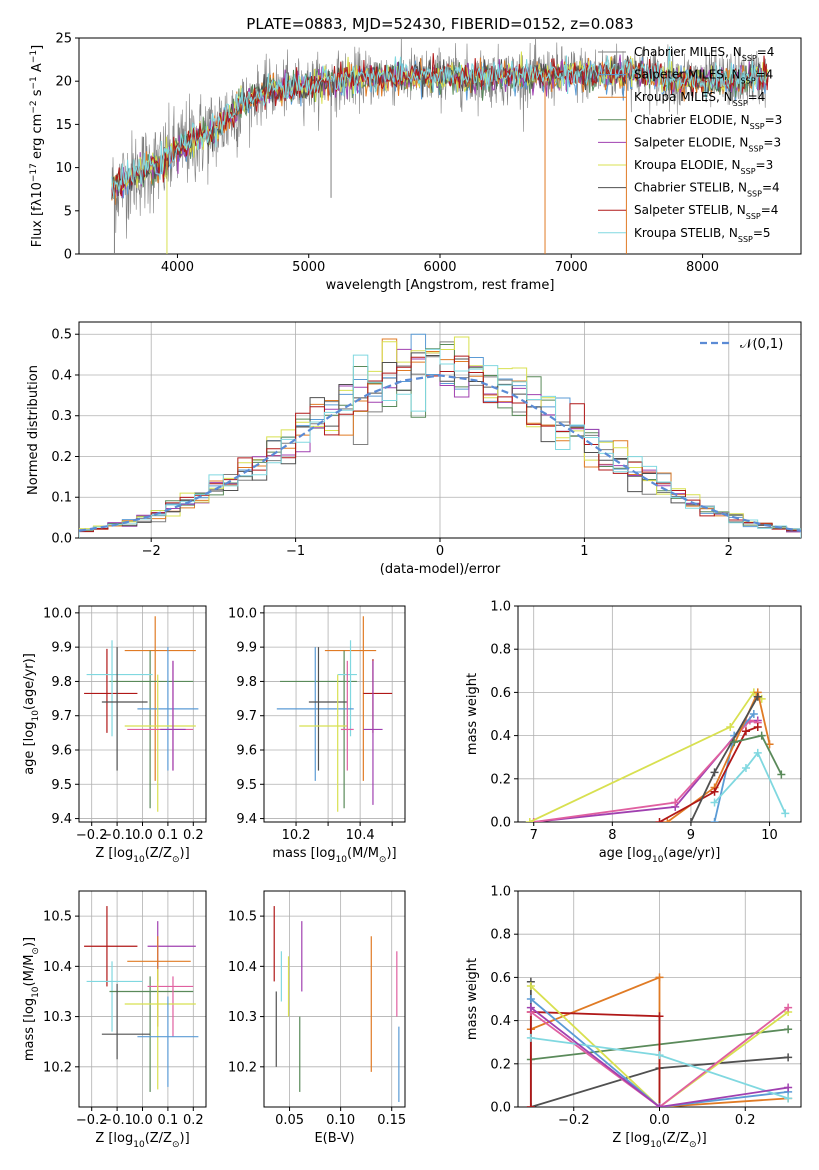 The height and width of the screenshot is (1170, 819). I want to click on legend-label: Chabrier STELIB, NSSP=4, so click(707, 190).